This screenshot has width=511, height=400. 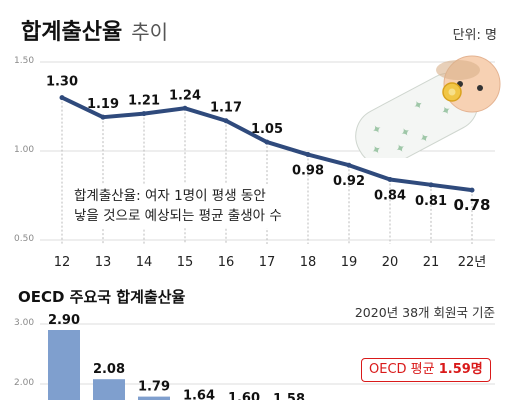 What do you see at coordinates (226, 108) in the screenshot?
I see `line-data-label: 1.17` at bounding box center [226, 108].